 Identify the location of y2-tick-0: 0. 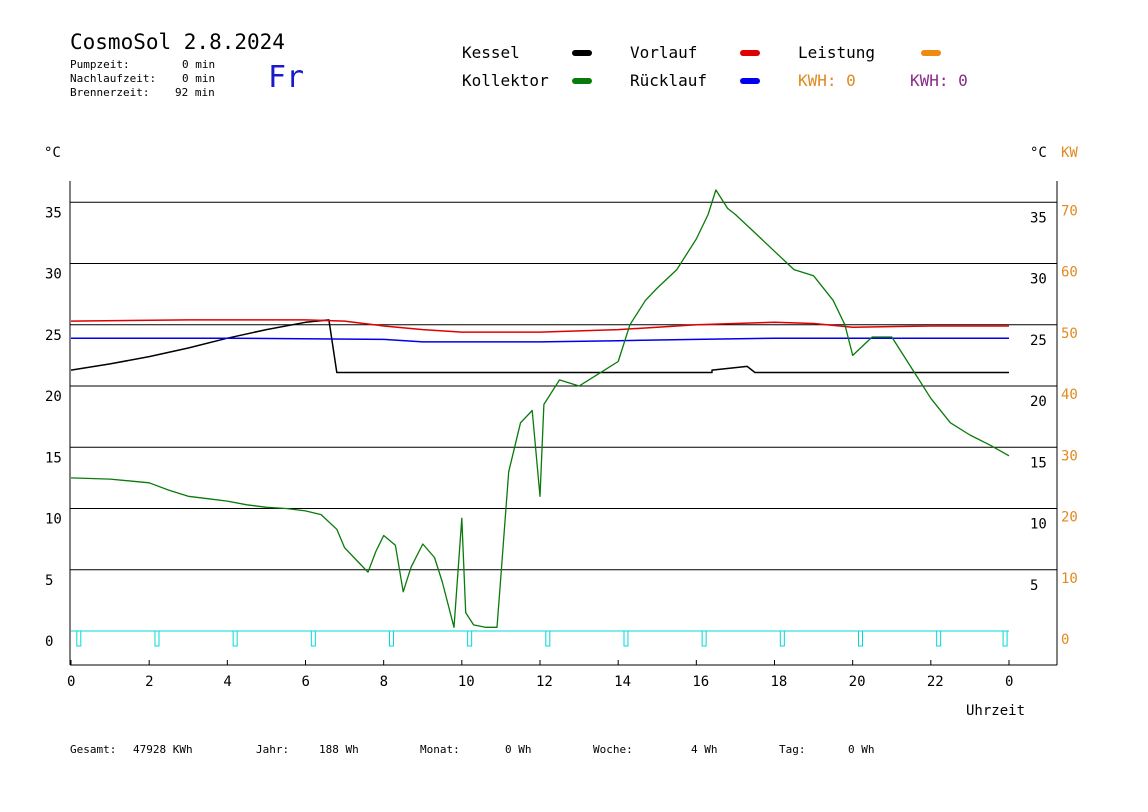
(1065, 640).